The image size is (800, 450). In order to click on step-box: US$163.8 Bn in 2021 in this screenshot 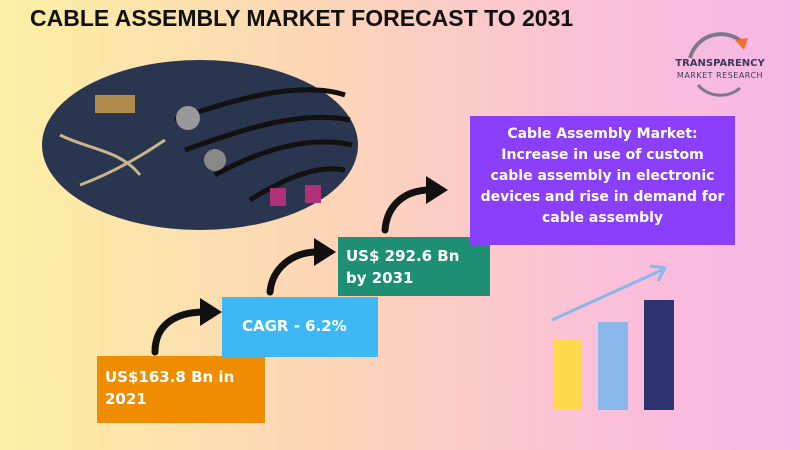, I will do `click(181, 389)`.